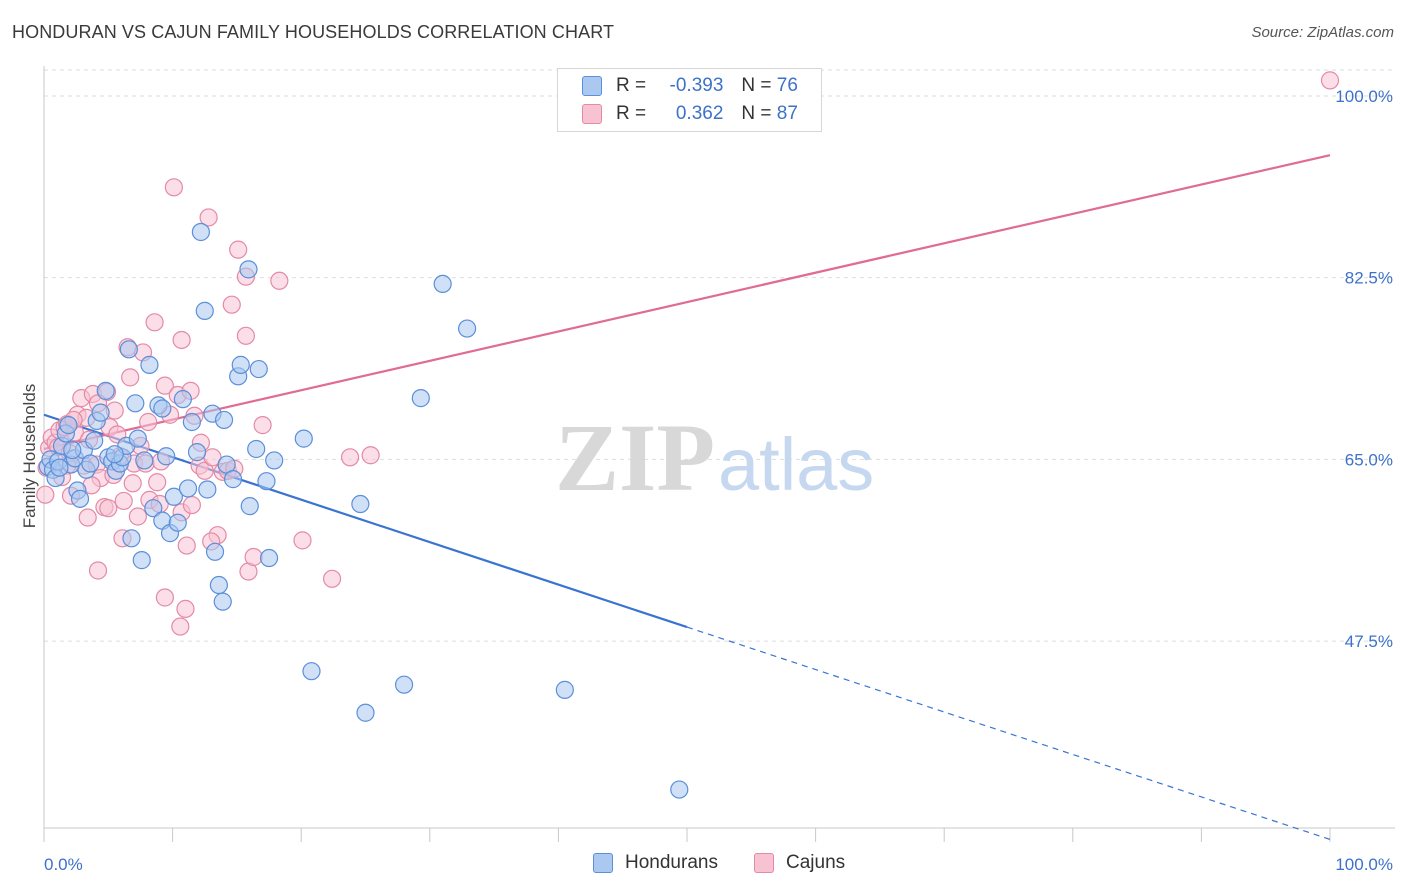  I want to click on correlation-legend: R = -0.393 N = 76 R = 0.362 N = 87, so click(689, 100).